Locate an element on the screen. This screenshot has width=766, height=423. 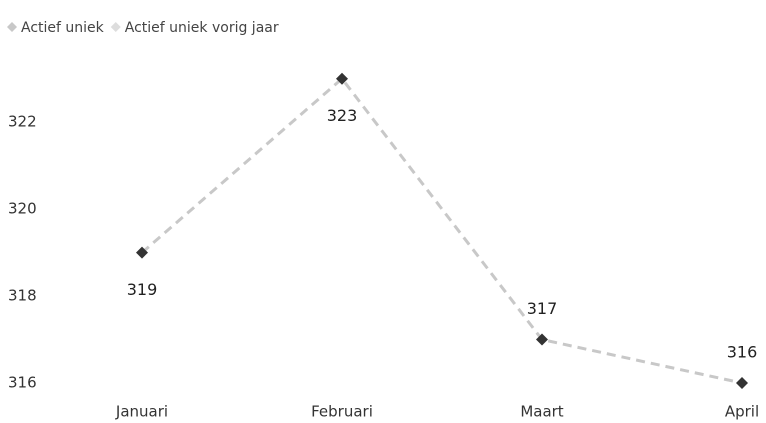
x-tick-label: Januari is located at coordinates (141, 412).